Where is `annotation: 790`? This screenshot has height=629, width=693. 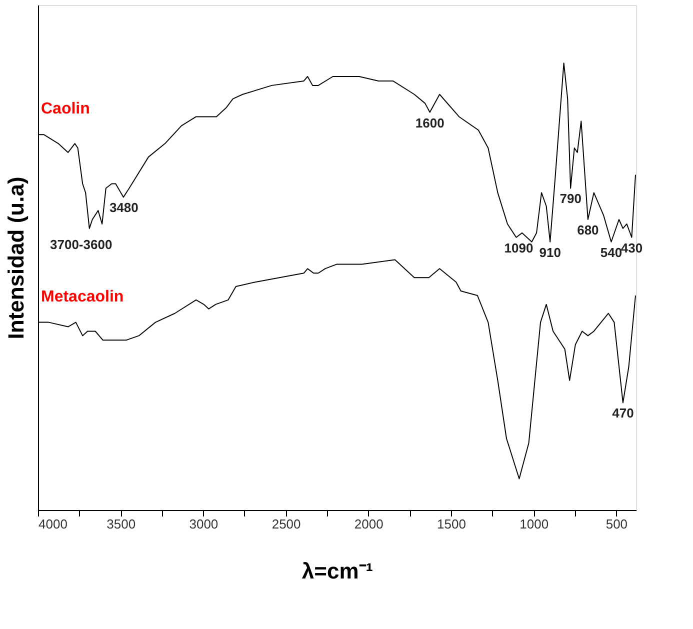
annotation: 790 is located at coordinates (571, 198).